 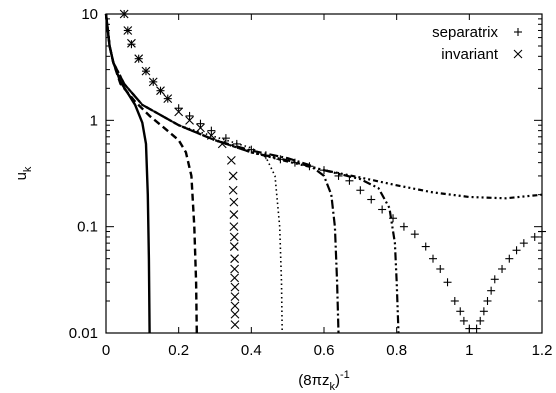 What do you see at coordinates (324, 350) in the screenshot?
I see `x-tick-label: 0.6` at bounding box center [324, 350].